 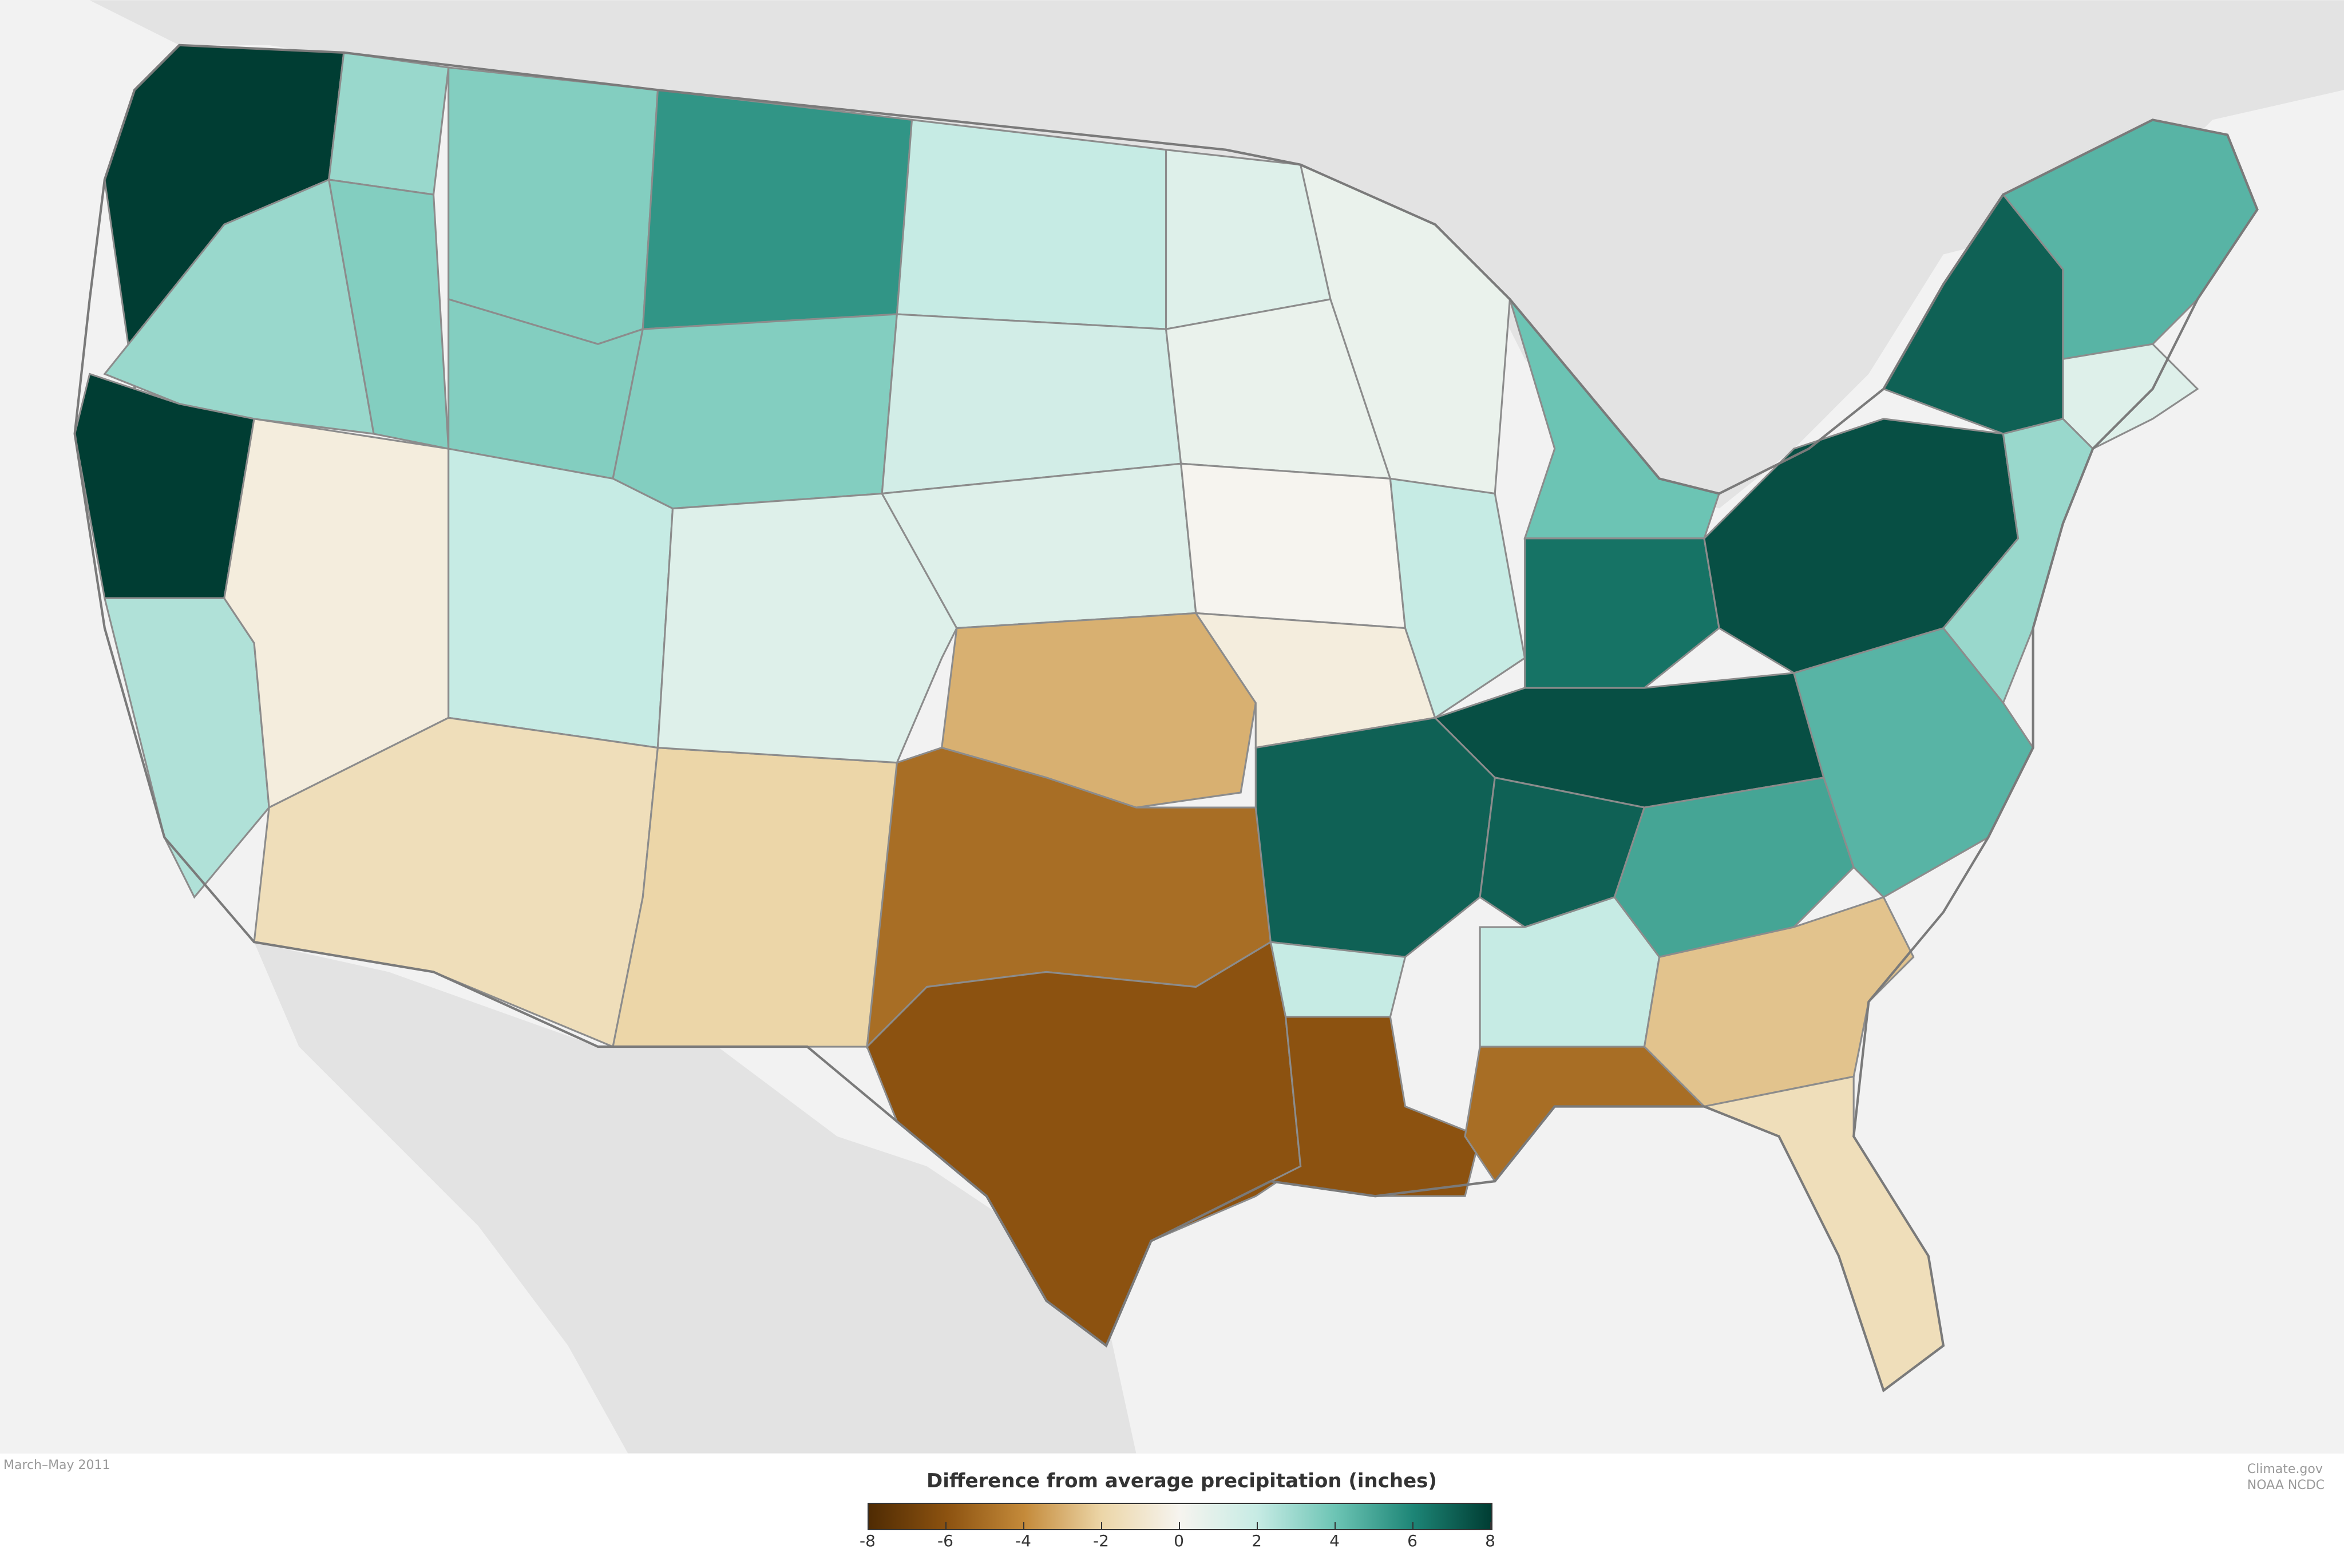 What do you see at coordinates (1180, 1516) in the screenshot?
I see `legend-color-bar` at bounding box center [1180, 1516].